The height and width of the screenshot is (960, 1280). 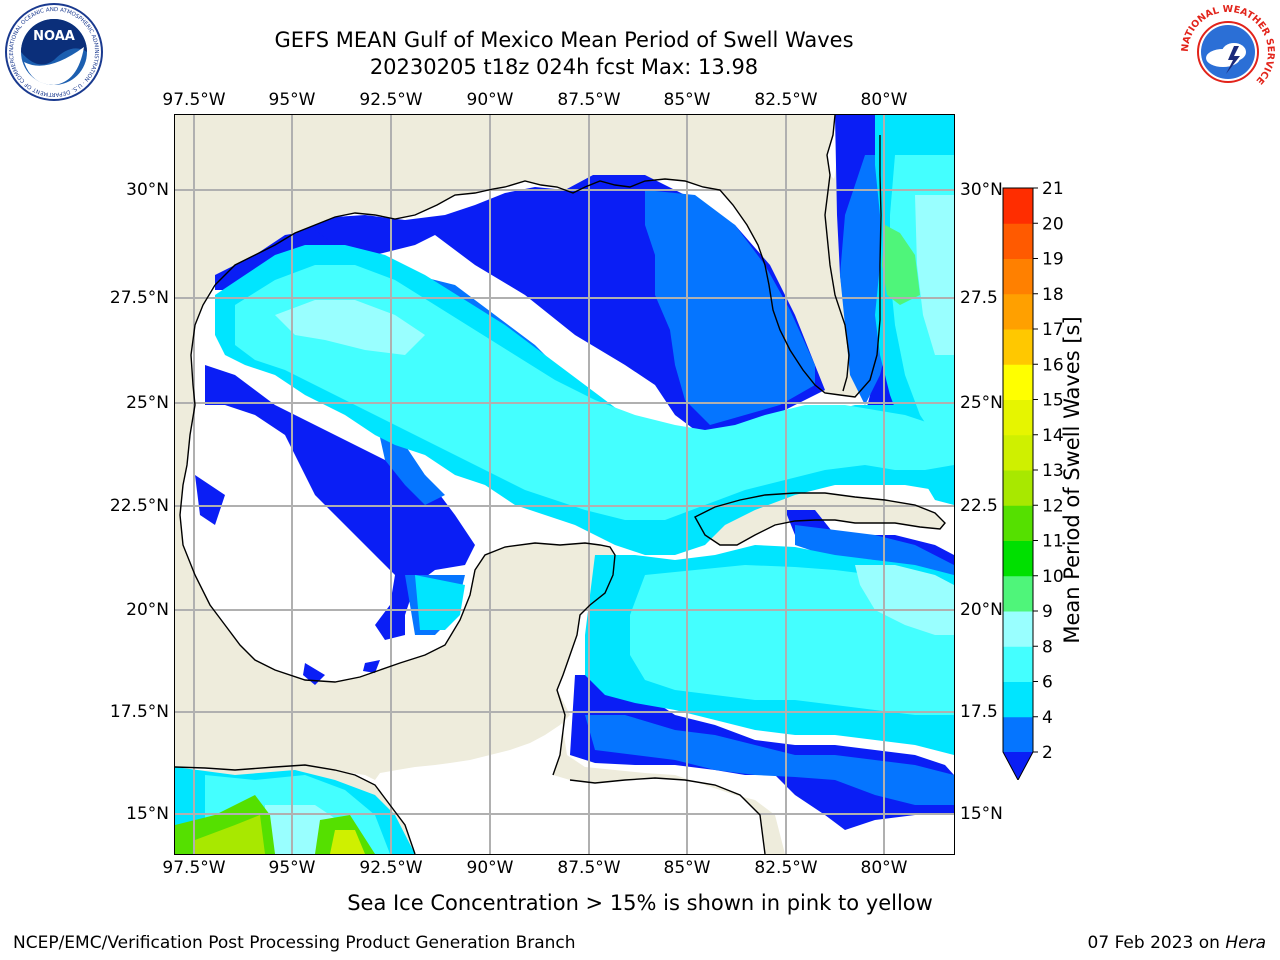 I want to click on lat-label-left: 20°N, so click(x=147, y=610).